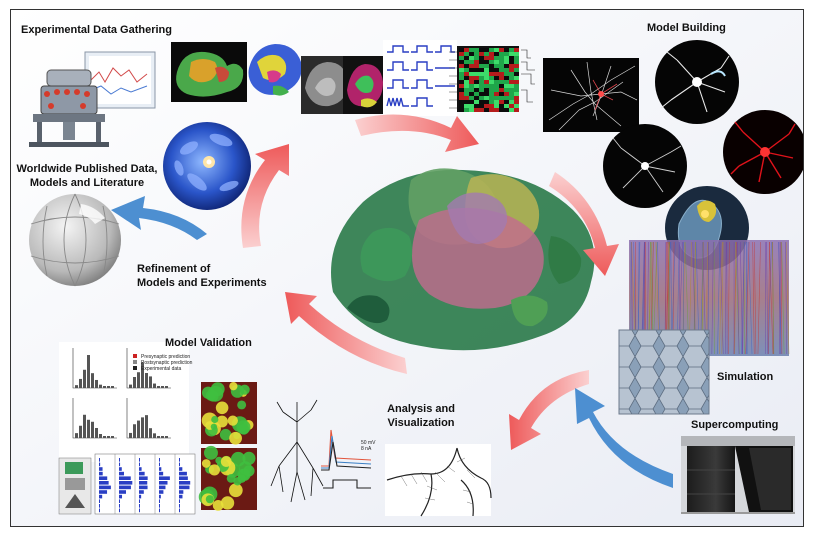  I want to click on svg-text: 50 mV, so click(368, 443).